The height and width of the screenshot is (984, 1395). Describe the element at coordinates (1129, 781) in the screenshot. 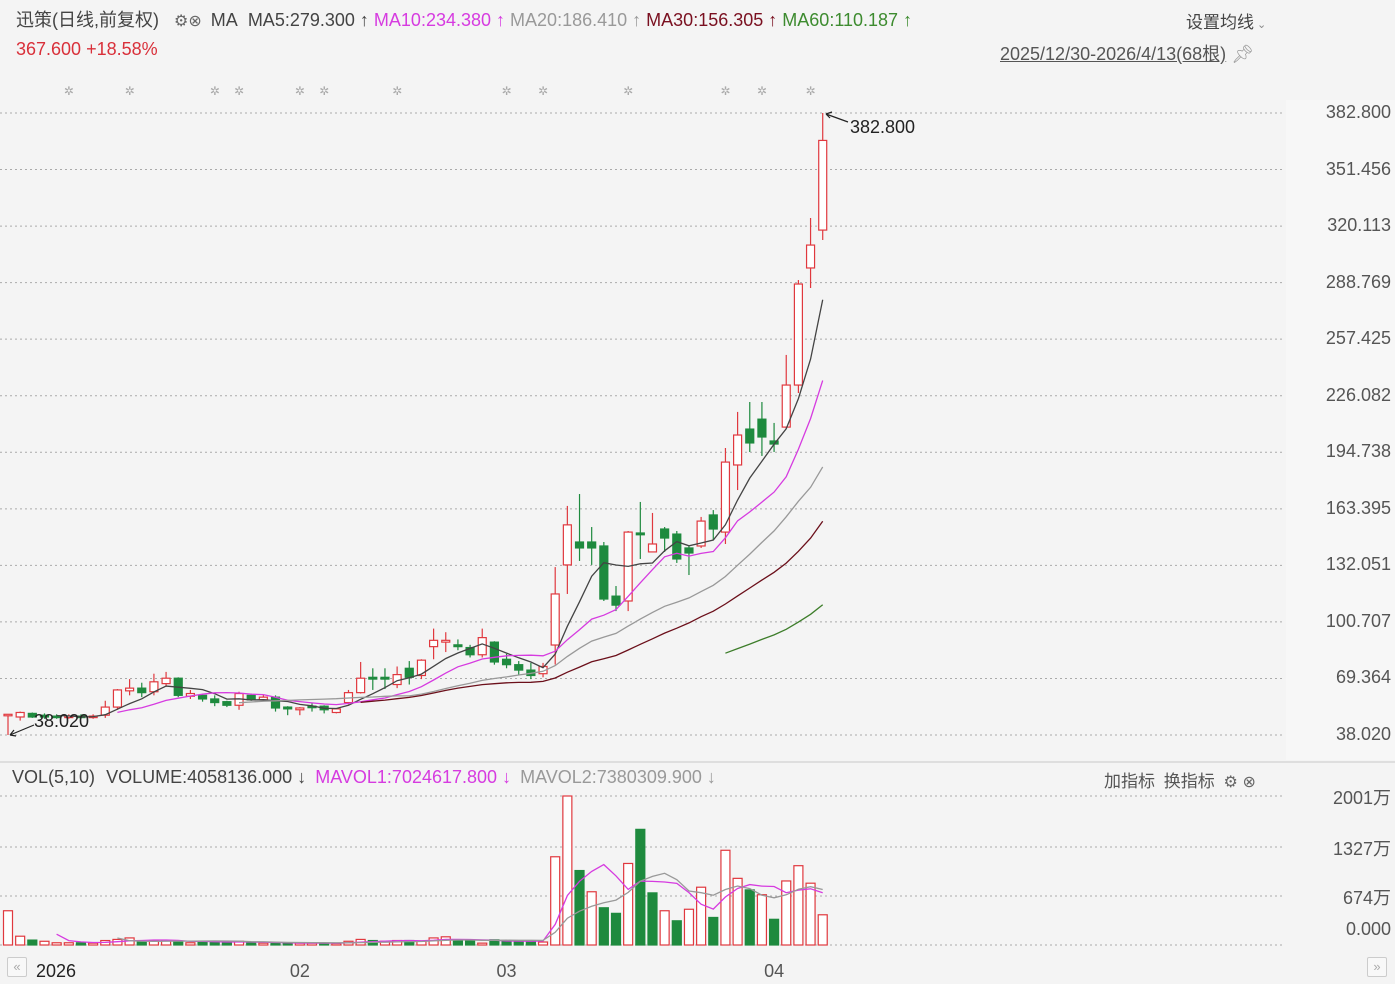

I see `add-indicator-button: 加指标` at that location.